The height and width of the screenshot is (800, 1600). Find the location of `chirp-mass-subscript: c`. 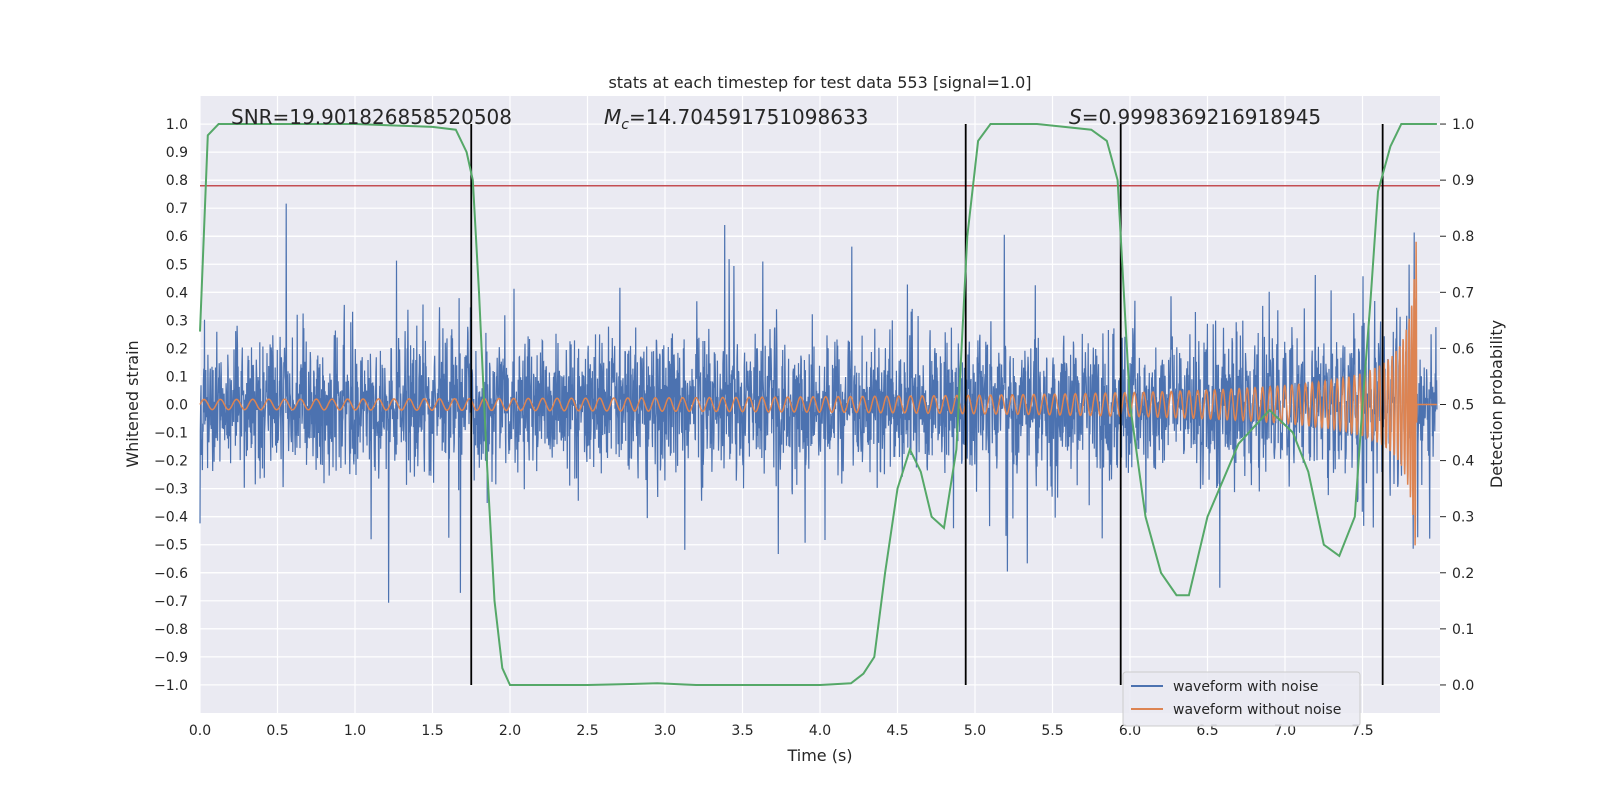

chirp-mass-subscript: c is located at coordinates (625, 125).